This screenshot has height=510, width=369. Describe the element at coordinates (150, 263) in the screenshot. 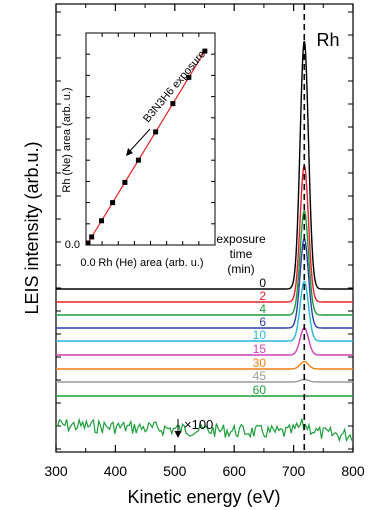

I see `inset-x-axis-label: Rh (He) area (arb. u.)` at that location.